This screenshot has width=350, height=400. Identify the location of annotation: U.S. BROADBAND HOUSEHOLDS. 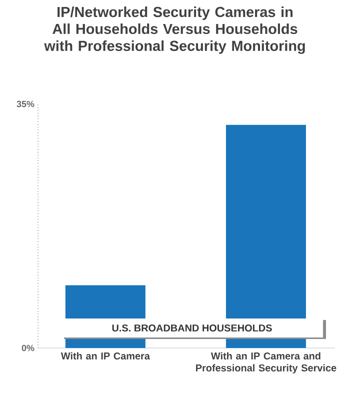
(192, 328).